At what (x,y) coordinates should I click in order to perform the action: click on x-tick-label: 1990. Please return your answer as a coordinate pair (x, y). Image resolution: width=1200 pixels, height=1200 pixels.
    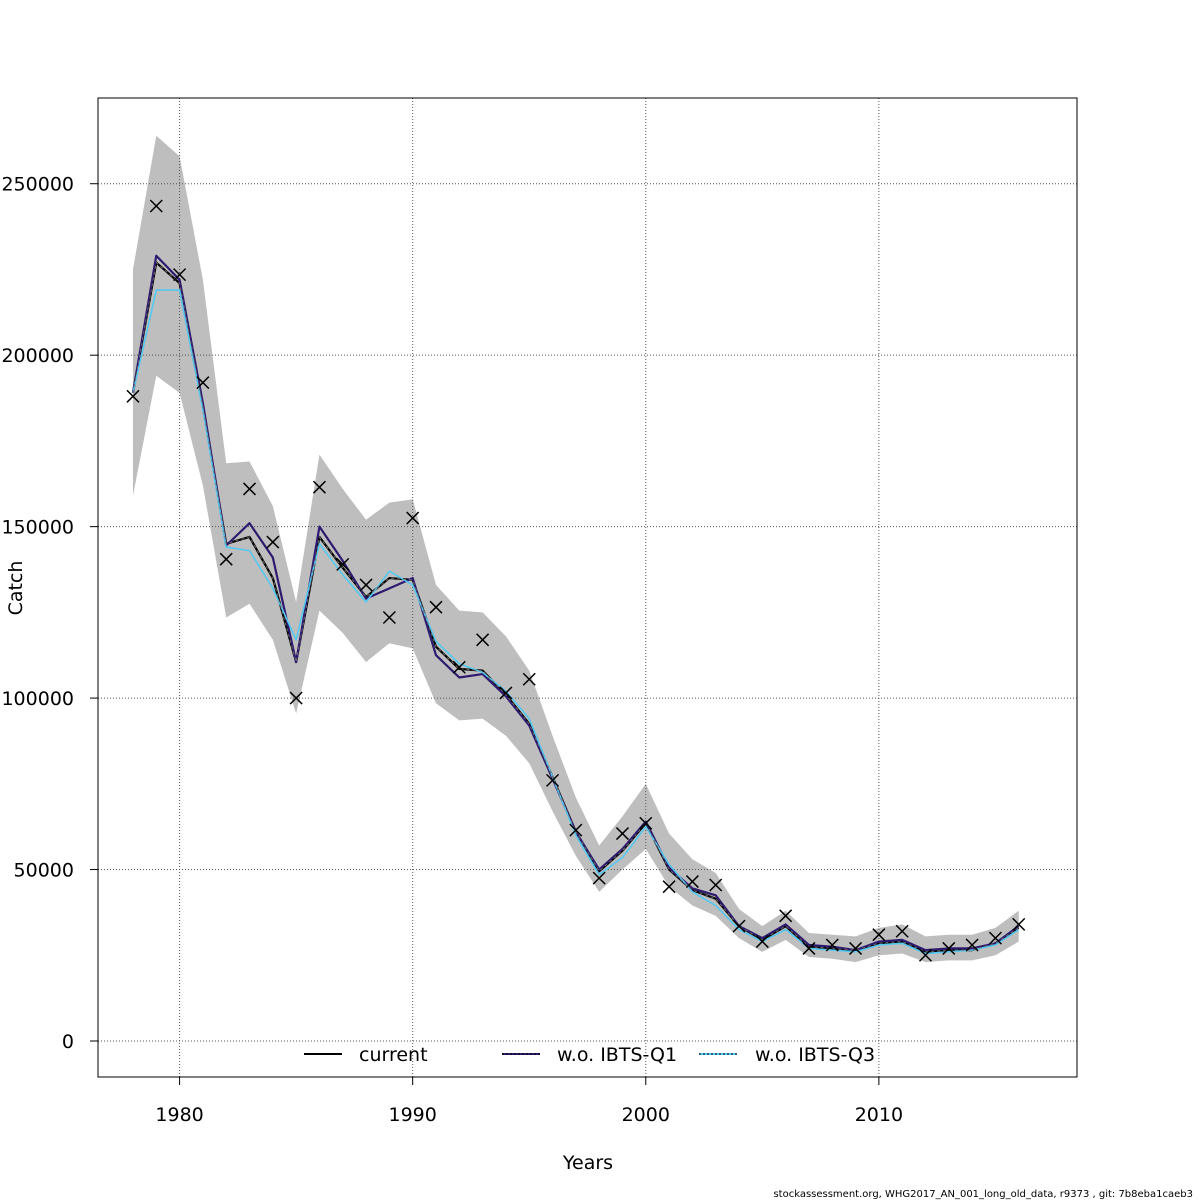
    Looking at the image, I should click on (412, 1115).